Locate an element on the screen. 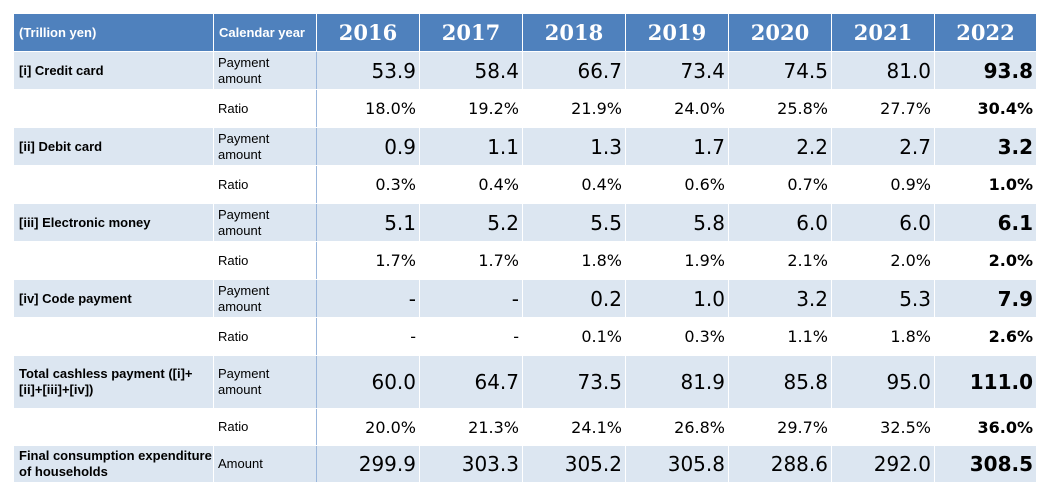  table-cell: 0.9% is located at coordinates (883, 184).